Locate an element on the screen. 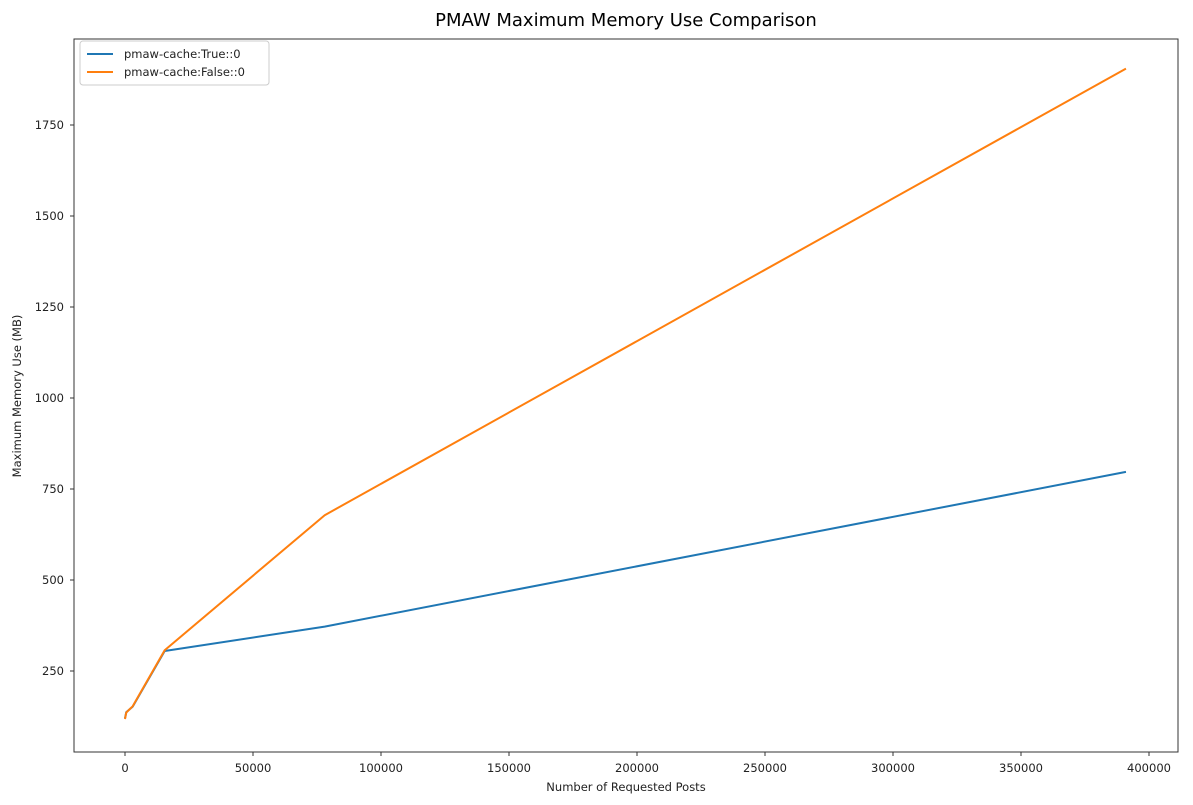  y-tick-label: 1750 is located at coordinates (49, 125).